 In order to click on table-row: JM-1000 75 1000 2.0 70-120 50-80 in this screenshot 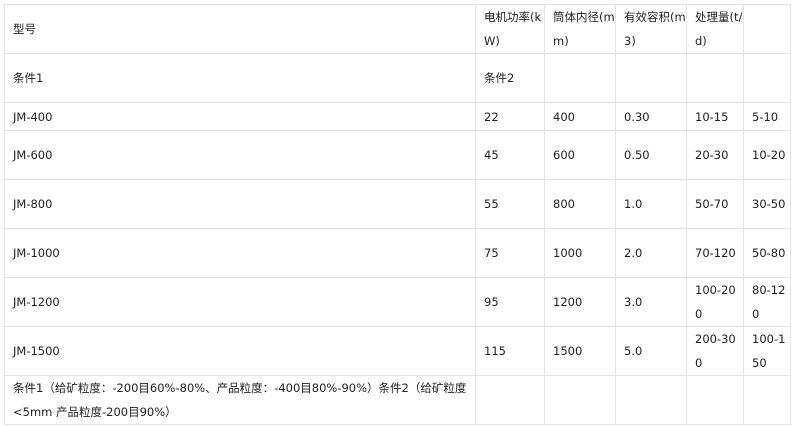, I will do `click(397, 253)`.